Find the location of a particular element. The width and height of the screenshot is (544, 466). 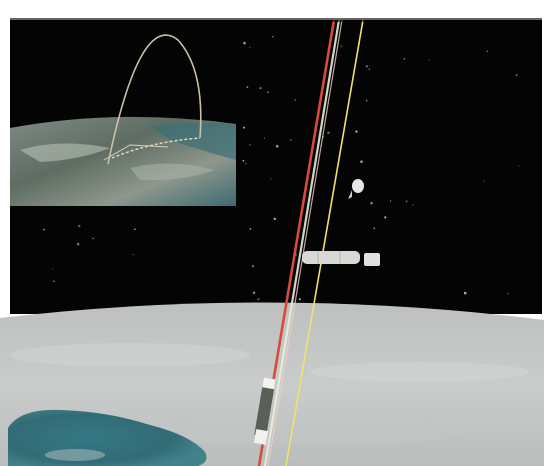

tether-line-light is located at coordinates (302, 242).